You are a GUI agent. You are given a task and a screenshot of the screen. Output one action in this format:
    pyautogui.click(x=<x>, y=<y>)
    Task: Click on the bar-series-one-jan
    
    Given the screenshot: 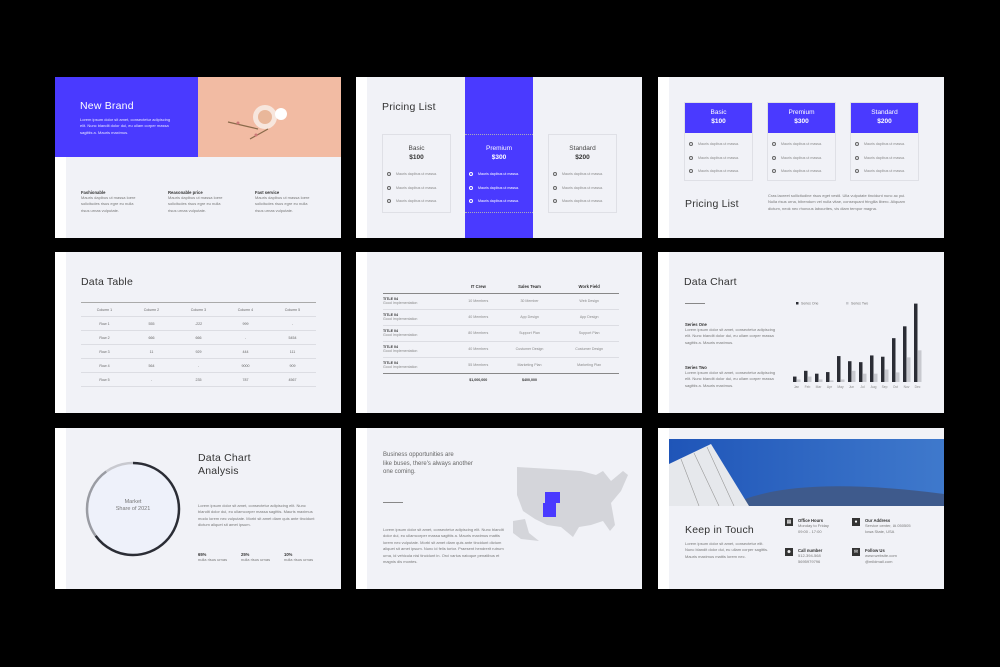 What is the action you would take?
    pyautogui.click(x=795, y=379)
    